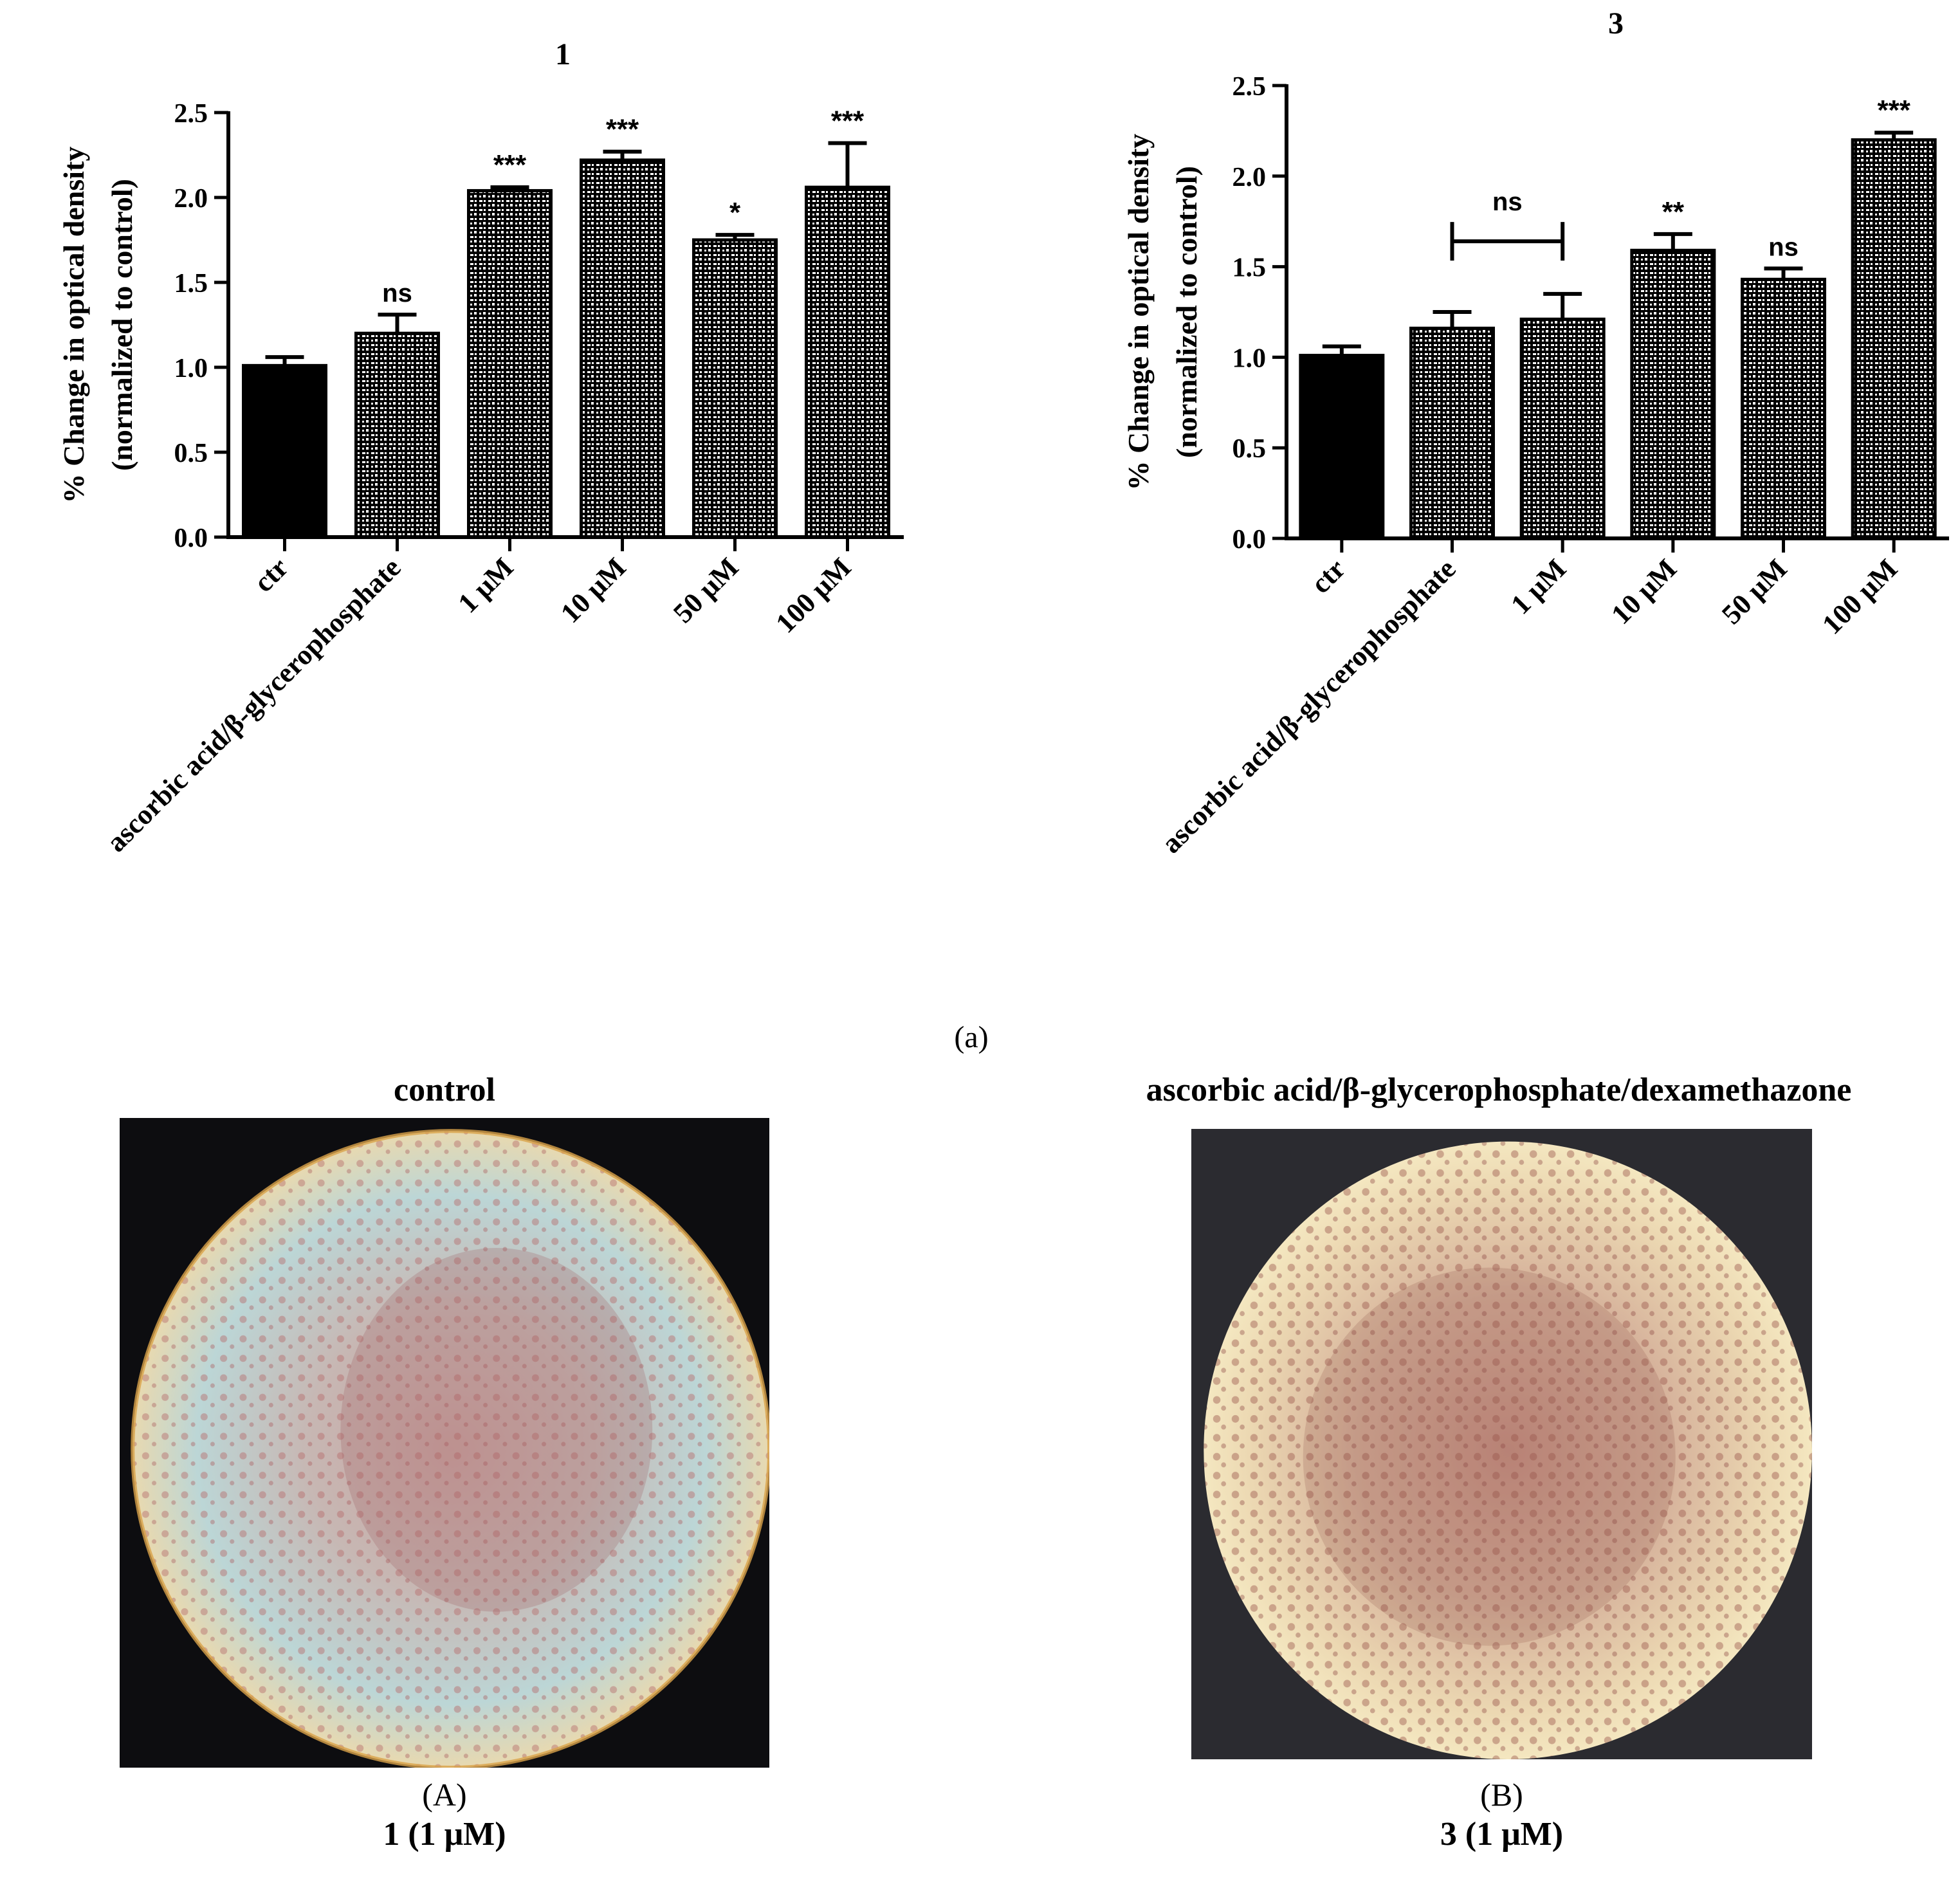  What do you see at coordinates (1507, 202) in the screenshot?
I see `bracket-label: ns` at bounding box center [1507, 202].